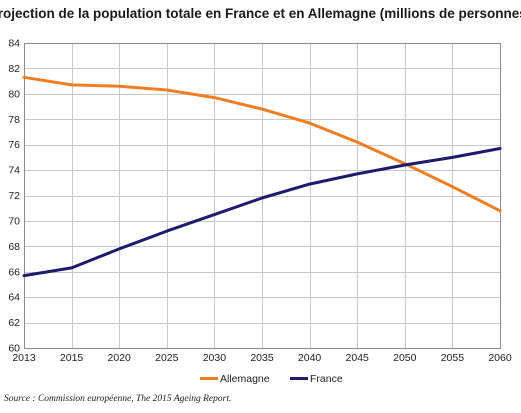 This screenshot has width=521, height=413. What do you see at coordinates (405, 358) in the screenshot?
I see `x-tick-label: 2050` at bounding box center [405, 358].